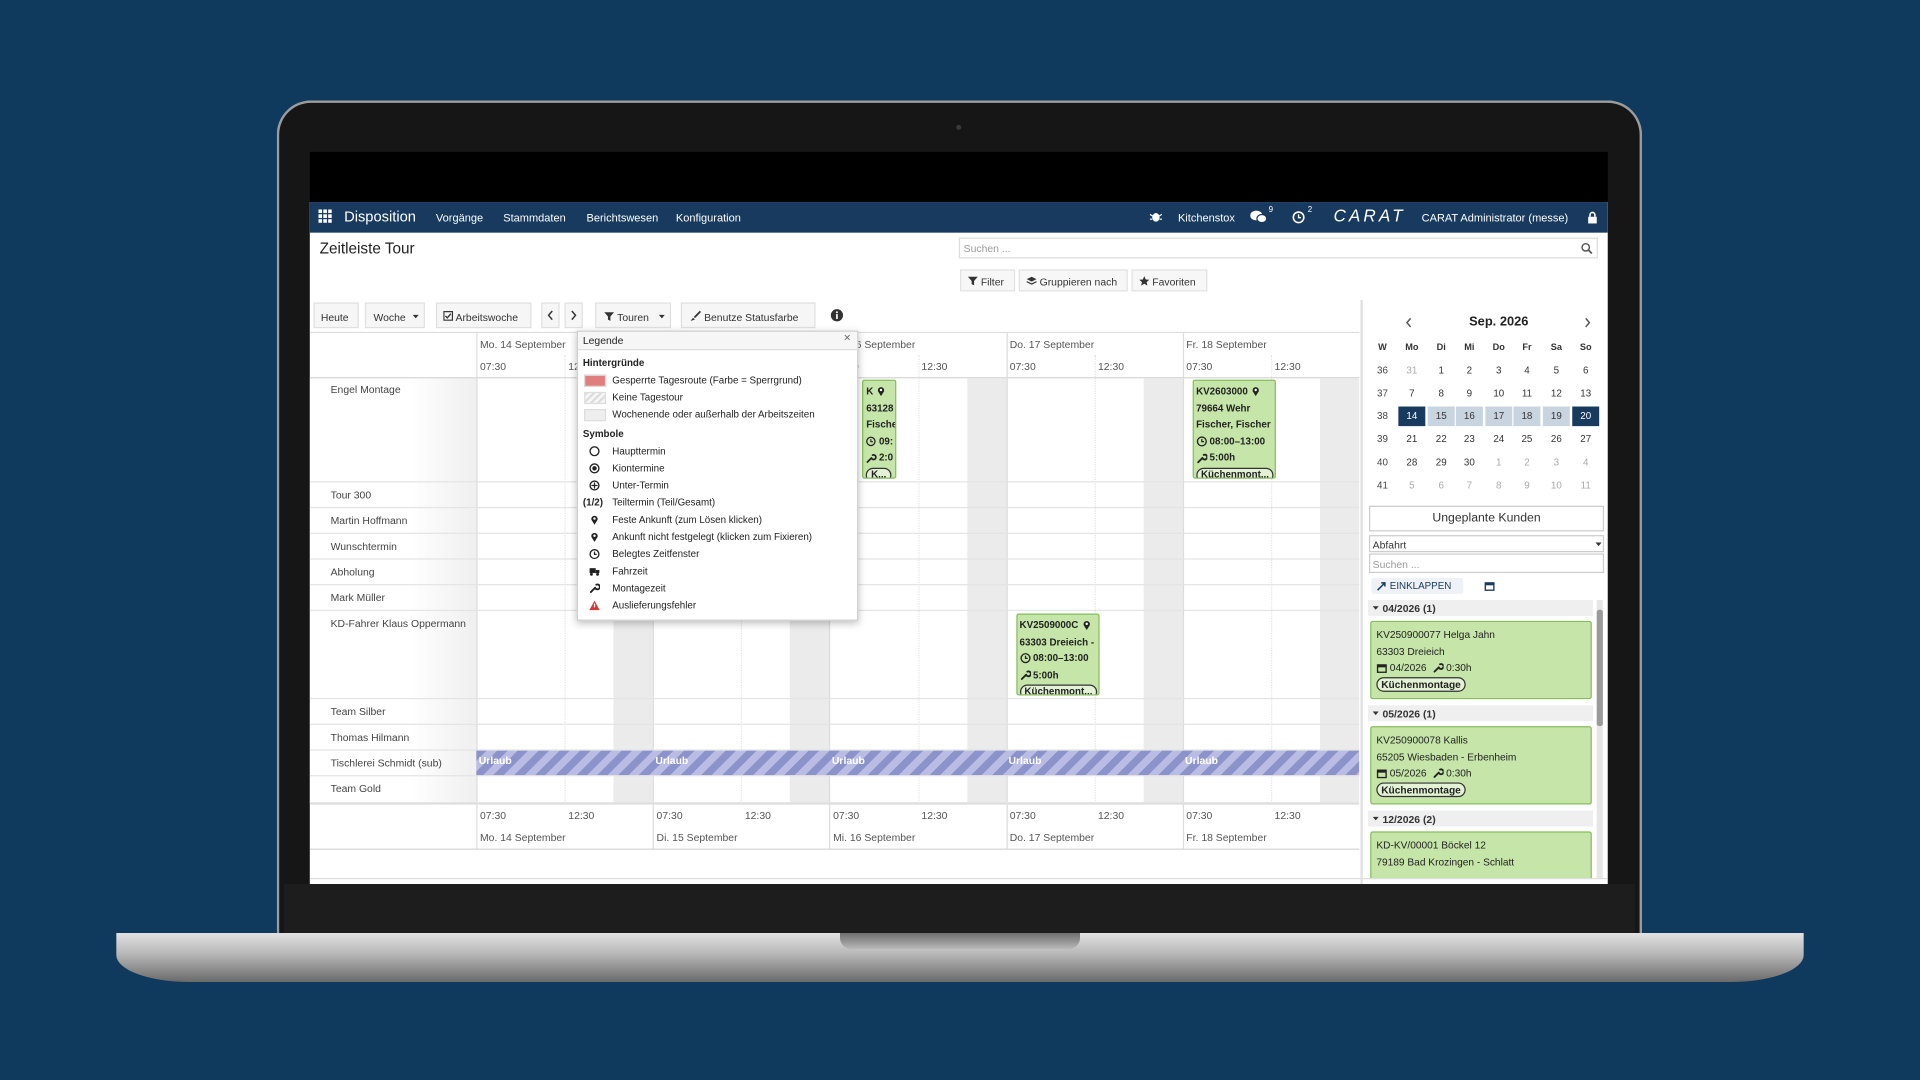 The image size is (1920, 1080). I want to click on group-header: 04/2026 (1), so click(1480, 608).